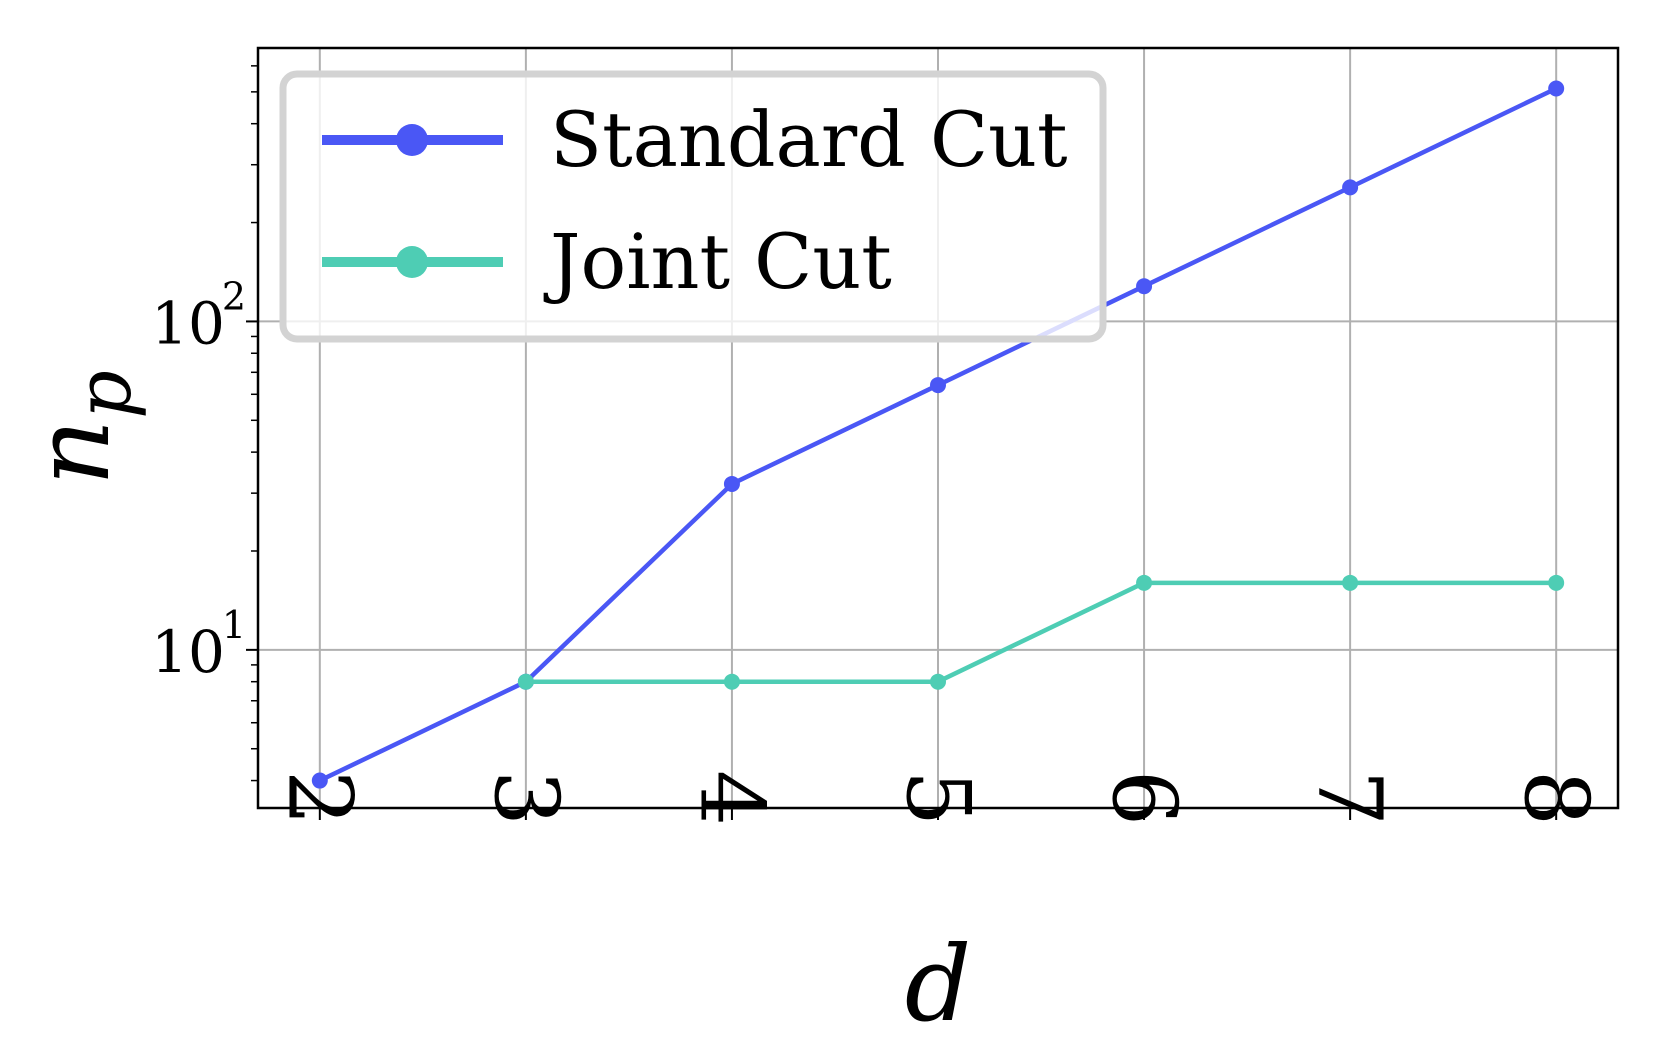 The image size is (1659, 1062). I want to click on y-tick-label: 10¹, so click(198, 644).